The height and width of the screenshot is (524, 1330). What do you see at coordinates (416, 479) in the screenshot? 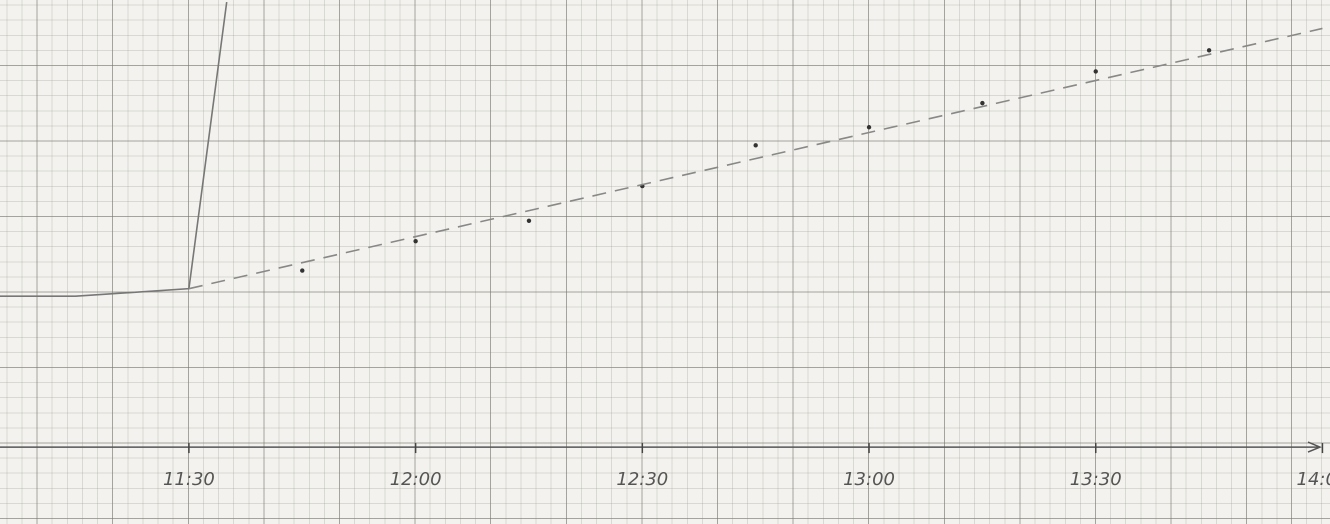
I see `x-tick-label: 12:00` at bounding box center [416, 479].